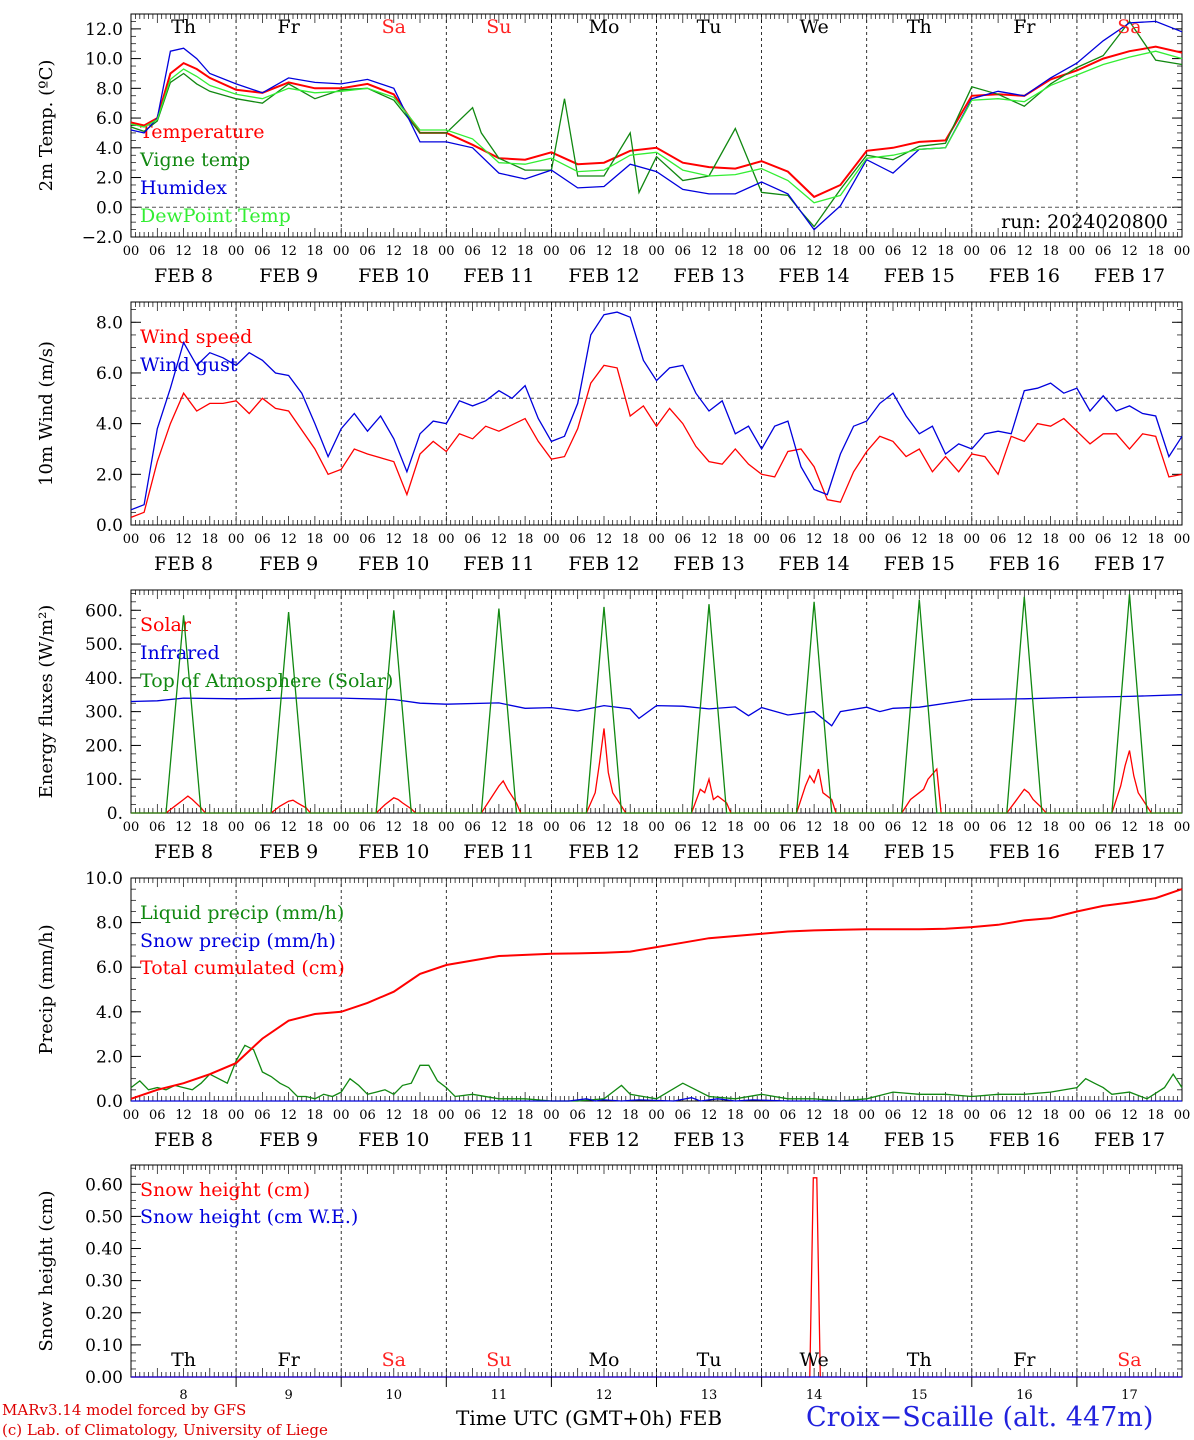  Describe the element at coordinates (183, 188) in the screenshot. I see `legend-entry: Humidex` at that location.